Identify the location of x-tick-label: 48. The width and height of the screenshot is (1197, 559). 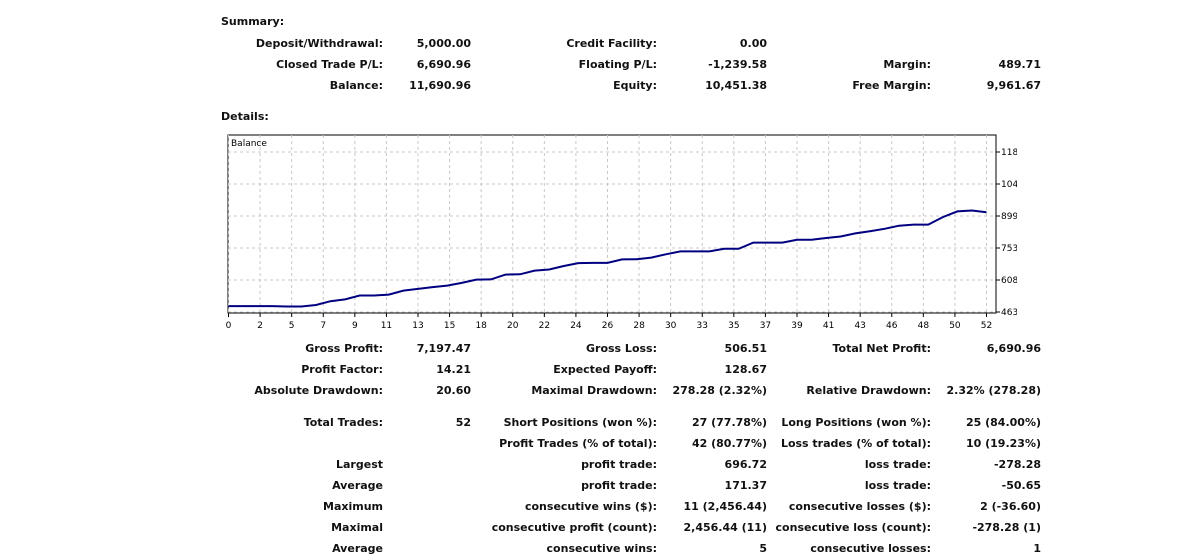
(924, 325).